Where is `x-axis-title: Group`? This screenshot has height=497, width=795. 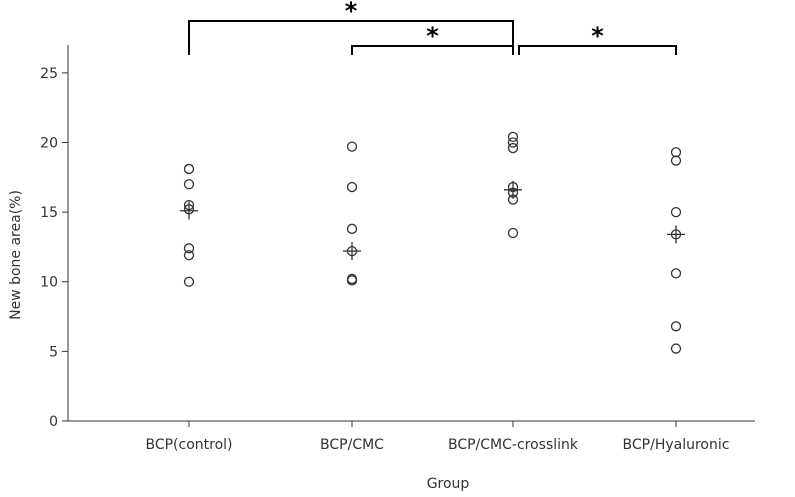
x-axis-title: Group is located at coordinates (448, 484).